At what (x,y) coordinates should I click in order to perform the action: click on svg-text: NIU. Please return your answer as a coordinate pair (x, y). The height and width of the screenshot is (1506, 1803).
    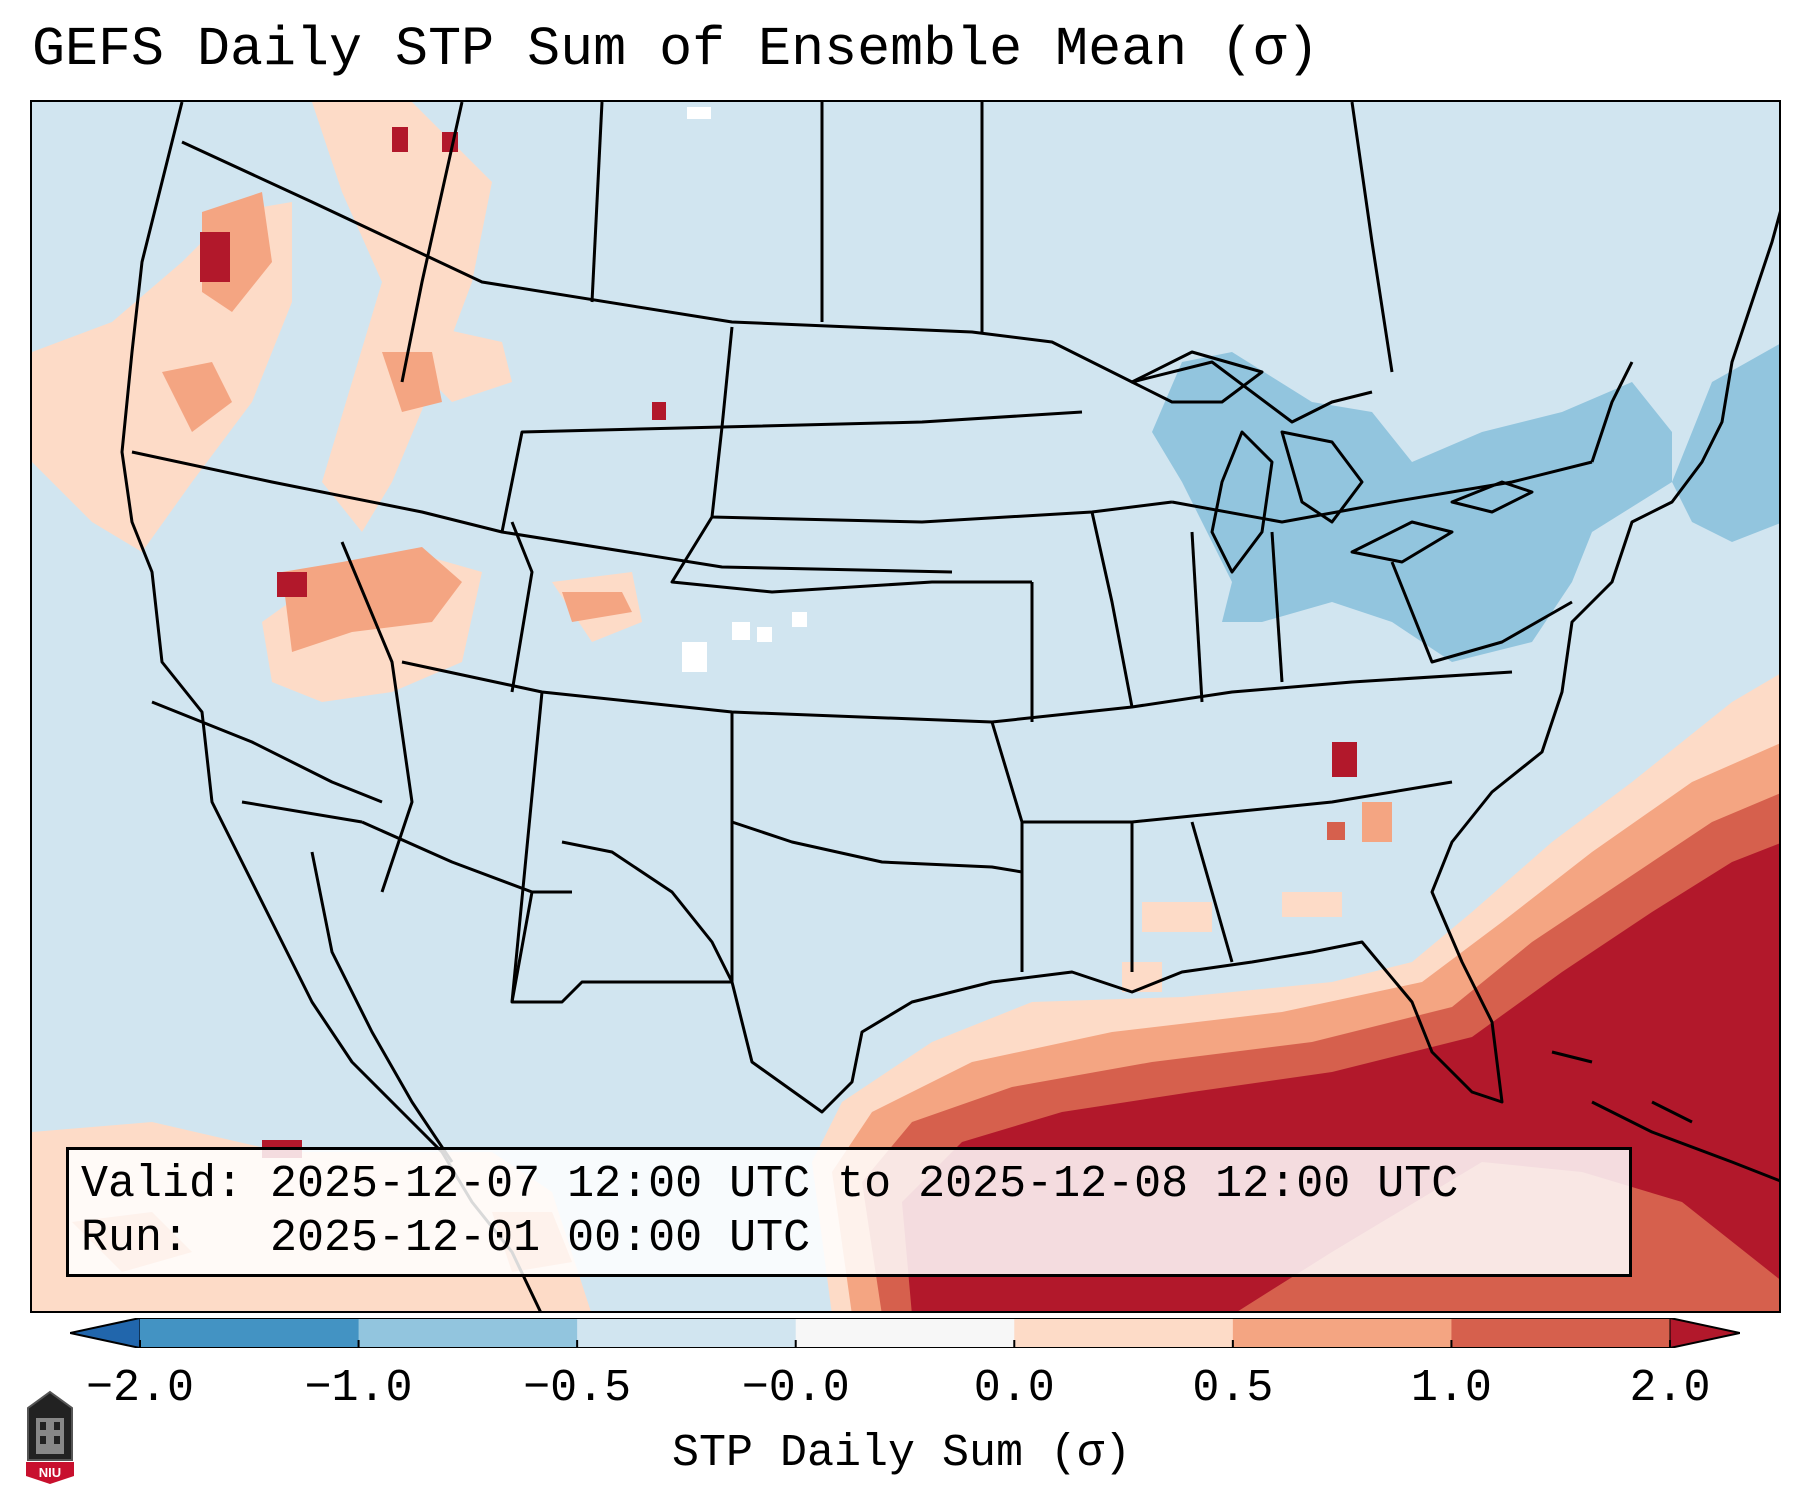
    Looking at the image, I should click on (50, 1472).